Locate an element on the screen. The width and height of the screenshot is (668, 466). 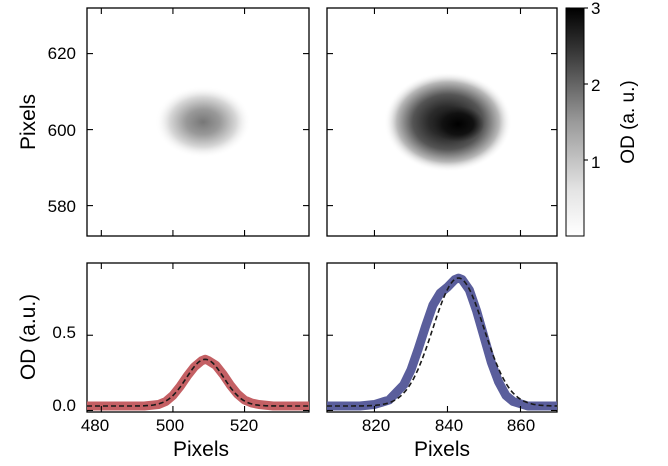
tick-label: 2 is located at coordinates (595, 85).